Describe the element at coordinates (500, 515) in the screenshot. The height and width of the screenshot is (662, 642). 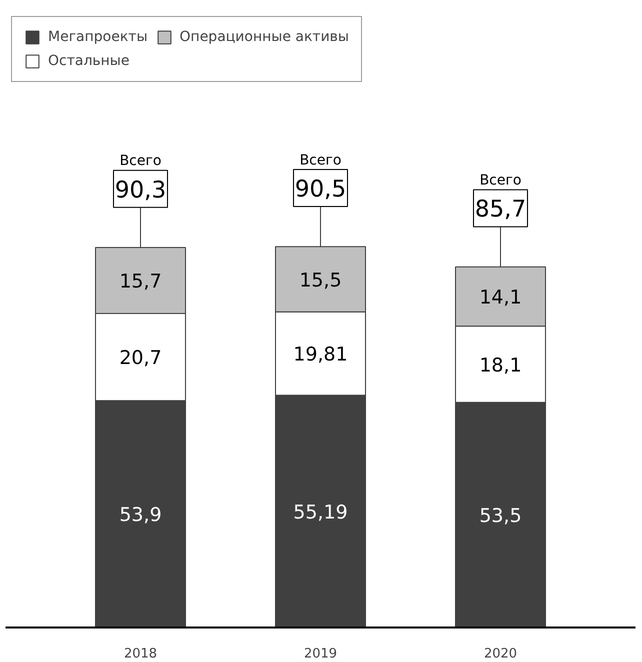
I see `data-label: 53,5` at that location.